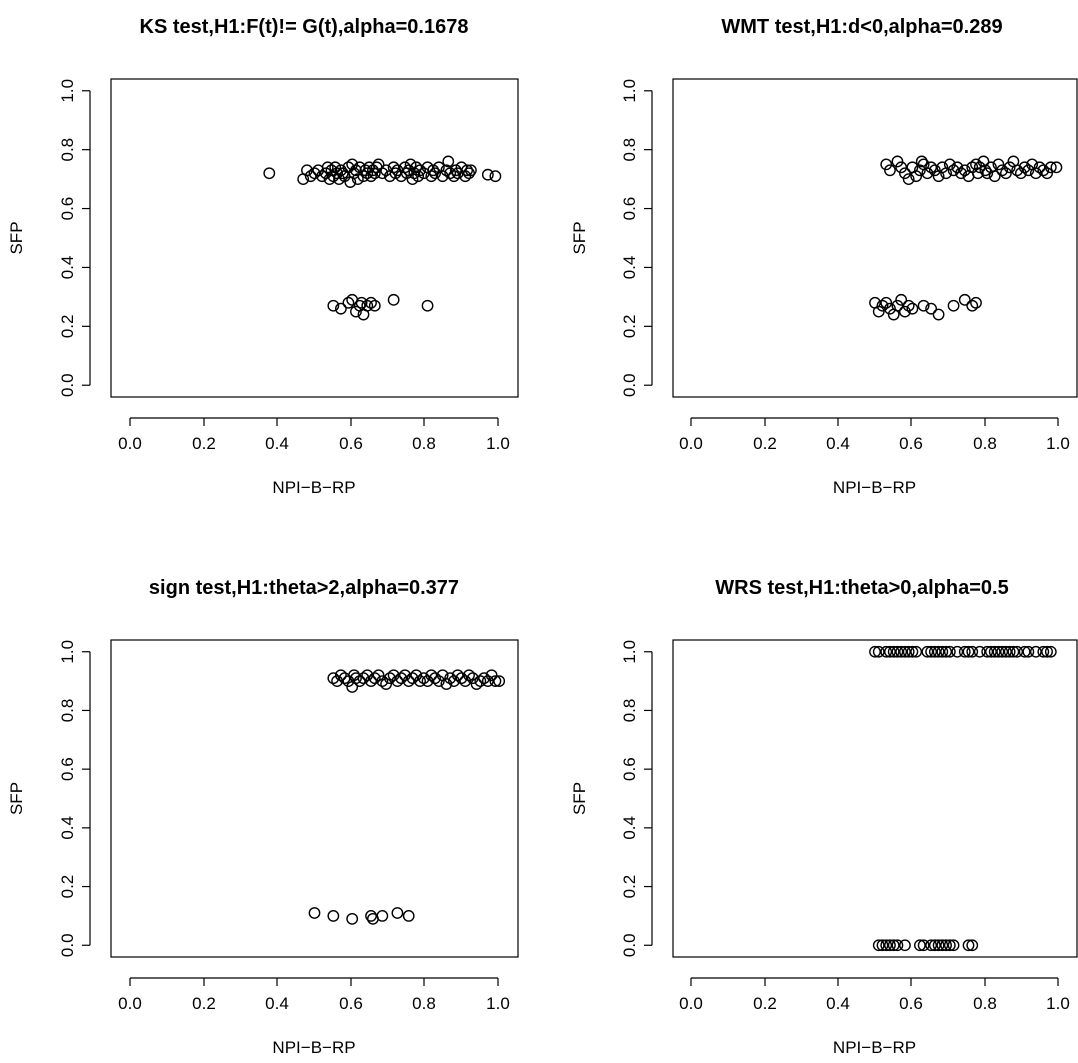  What do you see at coordinates (1058, 1003) in the screenshot?
I see `x-tick-label: 1.0` at bounding box center [1058, 1003].